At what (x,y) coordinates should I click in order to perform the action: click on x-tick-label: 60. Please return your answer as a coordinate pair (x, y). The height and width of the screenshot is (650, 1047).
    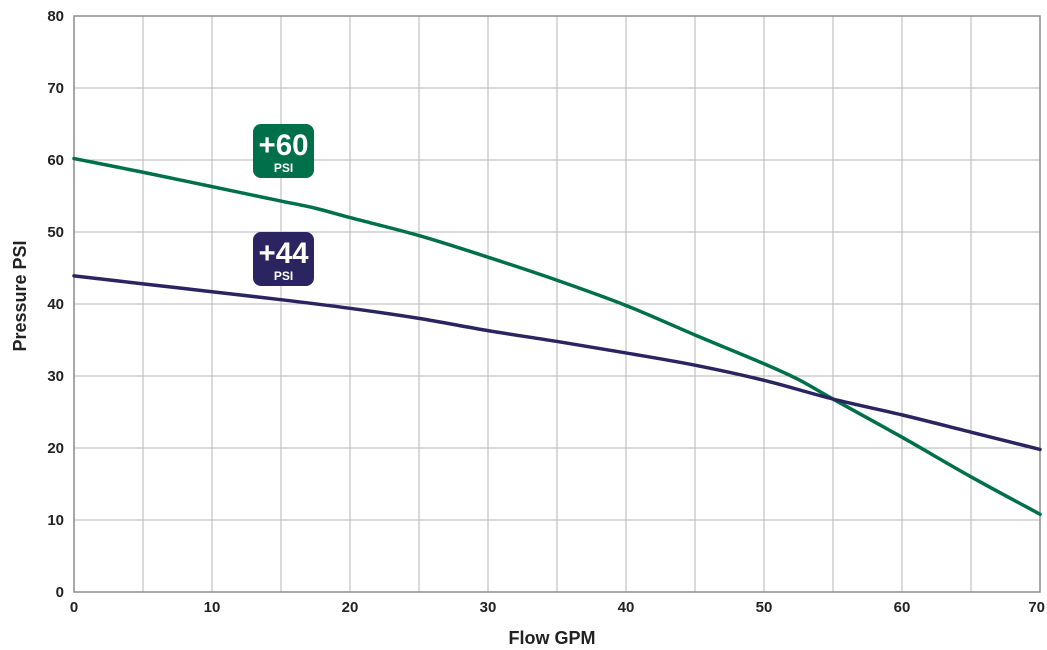
    Looking at the image, I should click on (902, 607).